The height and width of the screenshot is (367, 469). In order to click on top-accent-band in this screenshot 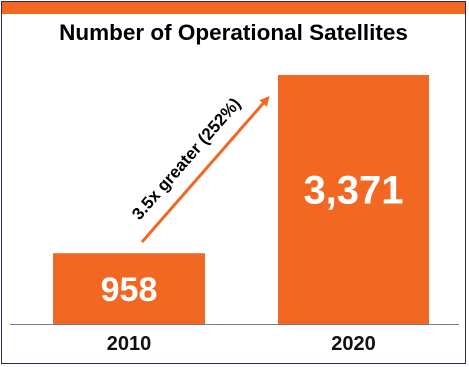, I will do `click(233, 8)`.